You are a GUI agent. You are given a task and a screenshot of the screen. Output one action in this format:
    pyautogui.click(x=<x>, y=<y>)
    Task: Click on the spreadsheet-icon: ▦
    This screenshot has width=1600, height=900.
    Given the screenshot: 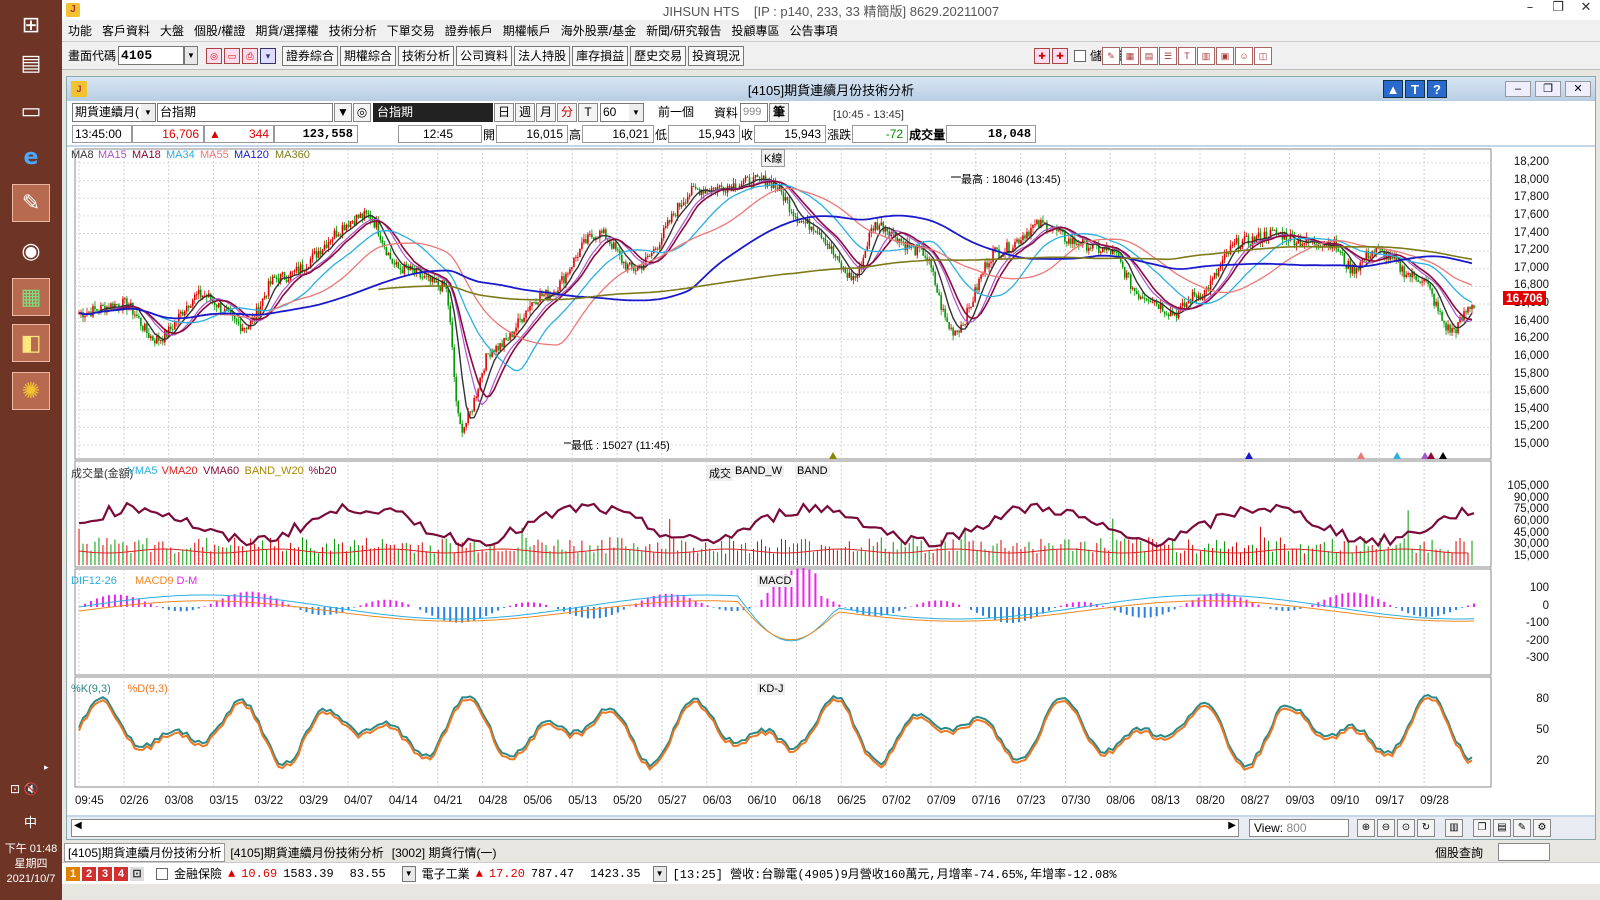 What is the action you would take?
    pyautogui.click(x=31, y=297)
    